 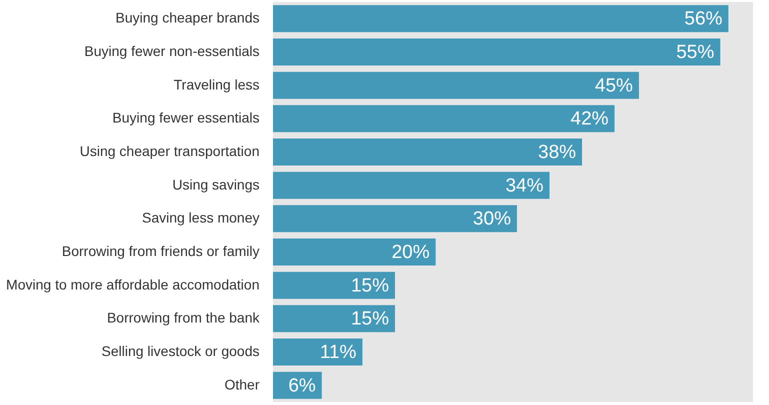 I want to click on y-tick-label: Other, so click(x=242, y=384).